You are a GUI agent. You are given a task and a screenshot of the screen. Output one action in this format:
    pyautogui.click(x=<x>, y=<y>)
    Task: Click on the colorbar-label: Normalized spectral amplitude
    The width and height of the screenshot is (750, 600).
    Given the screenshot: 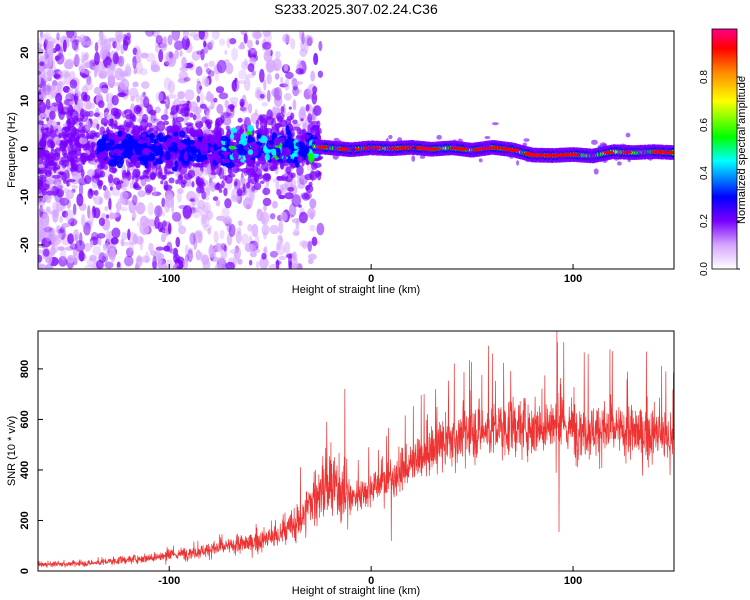 What is the action you would take?
    pyautogui.click(x=742, y=150)
    